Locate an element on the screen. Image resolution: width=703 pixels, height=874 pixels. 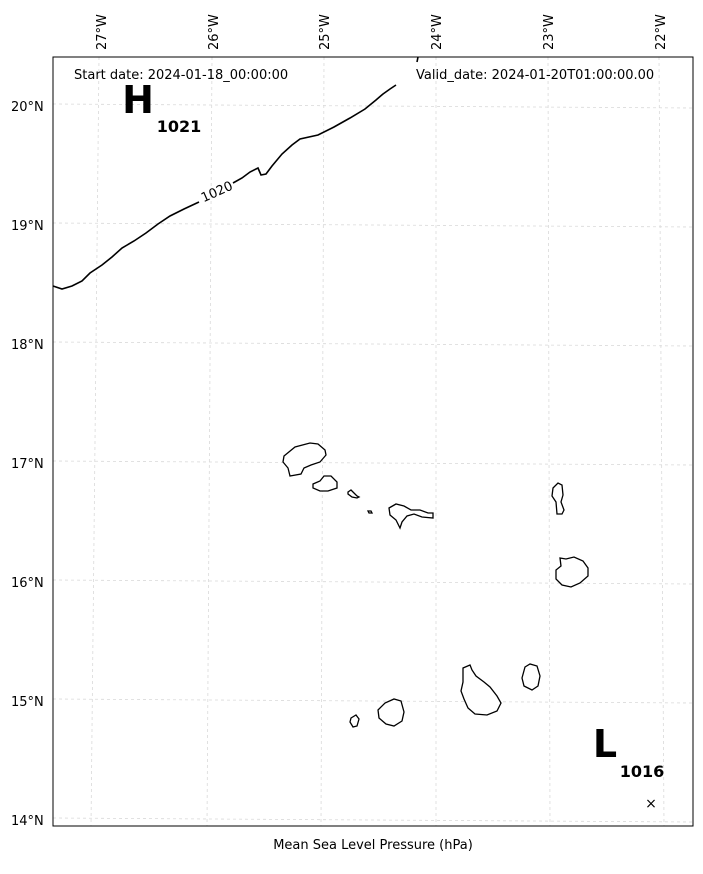
parallel-14n is located at coordinates (373, 820).